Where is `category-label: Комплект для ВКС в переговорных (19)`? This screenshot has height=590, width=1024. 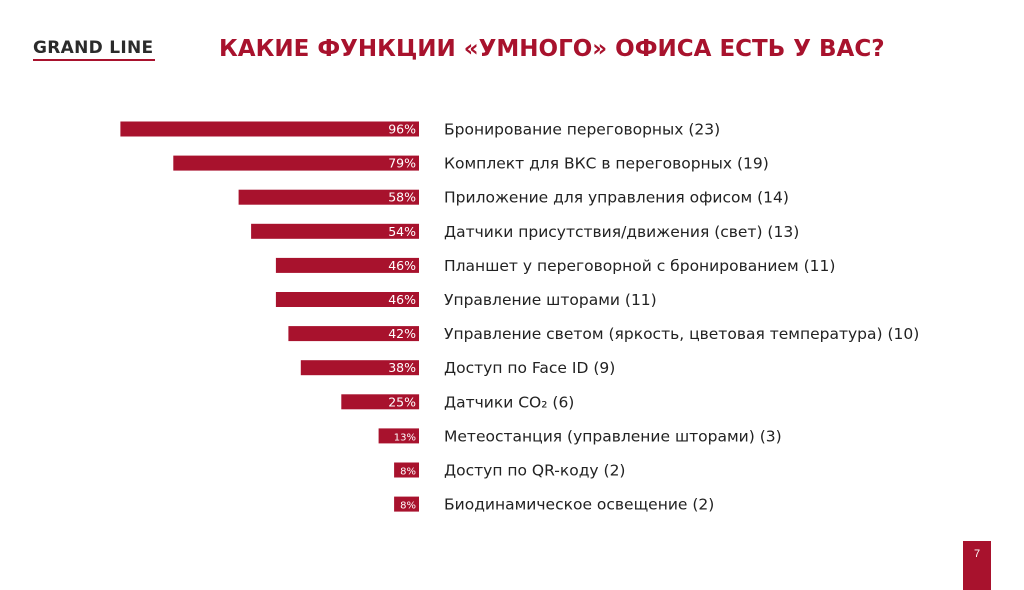 category-label: Комплект для ВКС в переговорных (19) is located at coordinates (606, 164).